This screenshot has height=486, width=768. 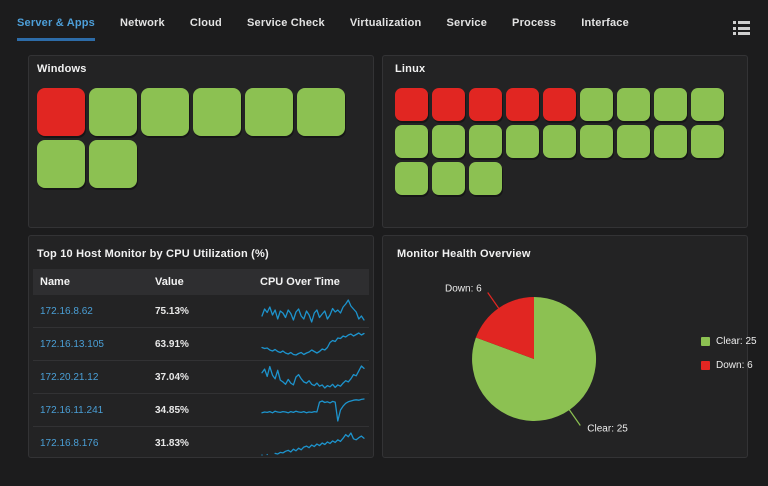 What do you see at coordinates (300, 282) in the screenshot?
I see `column-header-cpu-over-time: CPU Over Time` at bounding box center [300, 282].